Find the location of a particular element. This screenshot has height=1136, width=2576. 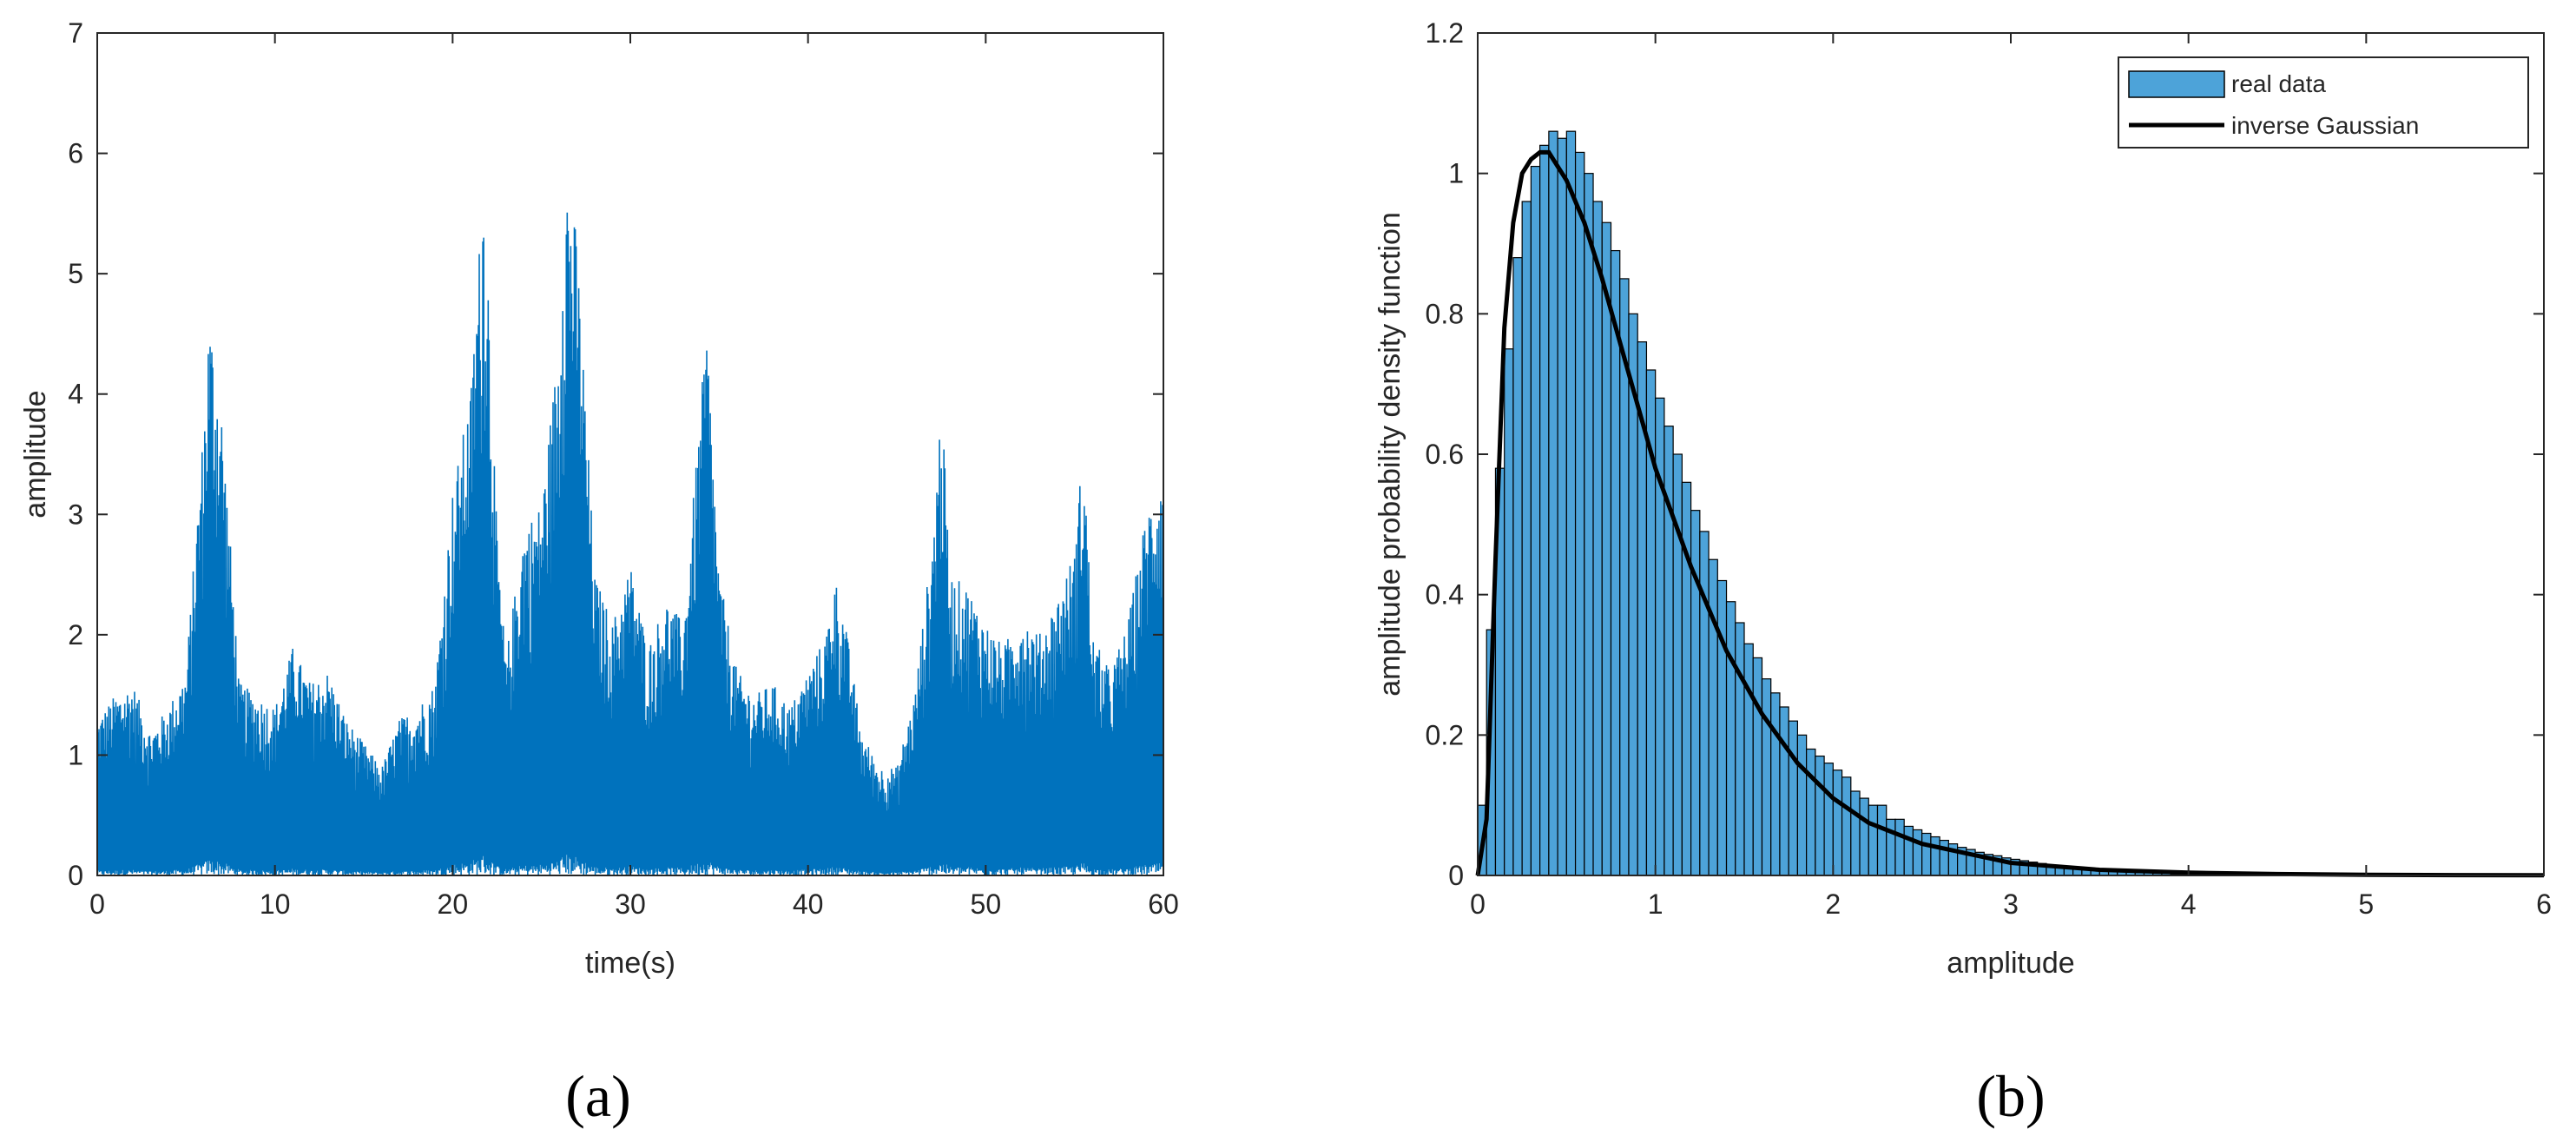

legend: real data inverse Gaussian is located at coordinates (2323, 102).